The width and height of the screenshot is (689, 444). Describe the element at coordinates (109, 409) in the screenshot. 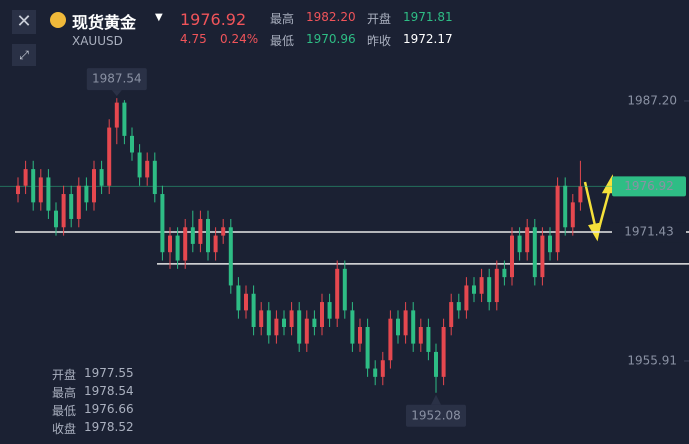

I see `ohlc-value: 1976.66` at that location.